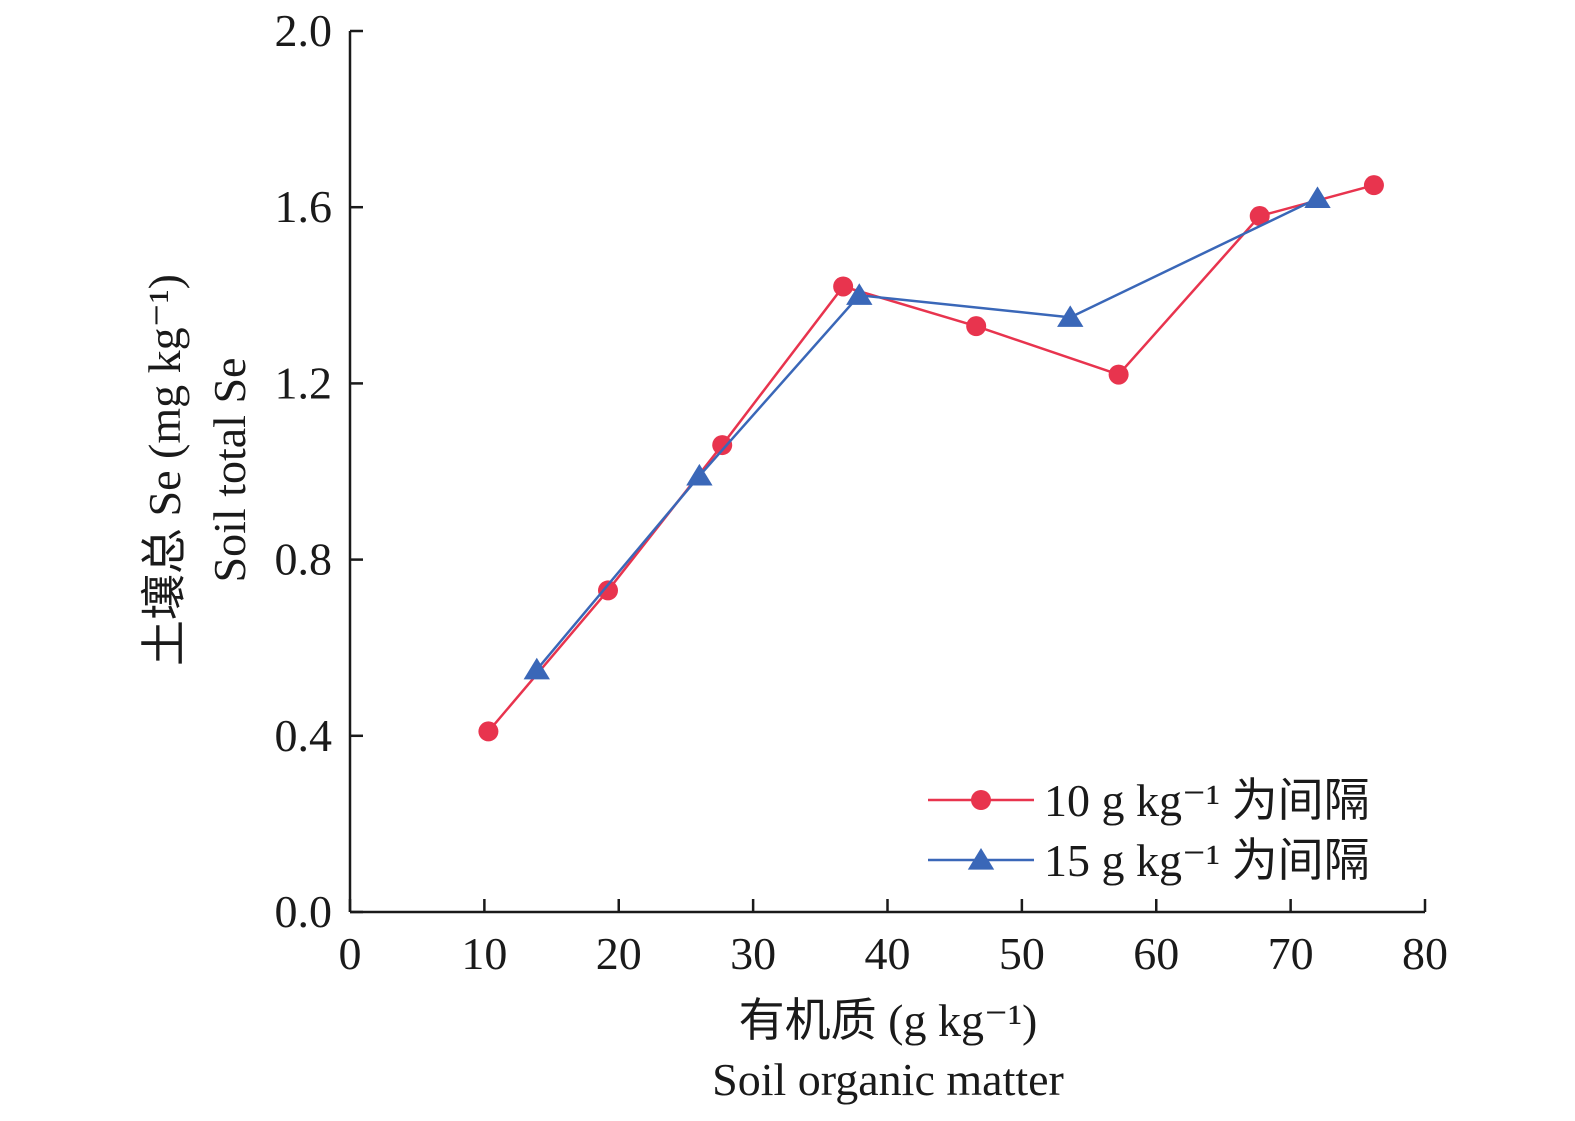  Describe the element at coordinates (350, 953) in the screenshot. I see `x-tick-label: 0` at that location.